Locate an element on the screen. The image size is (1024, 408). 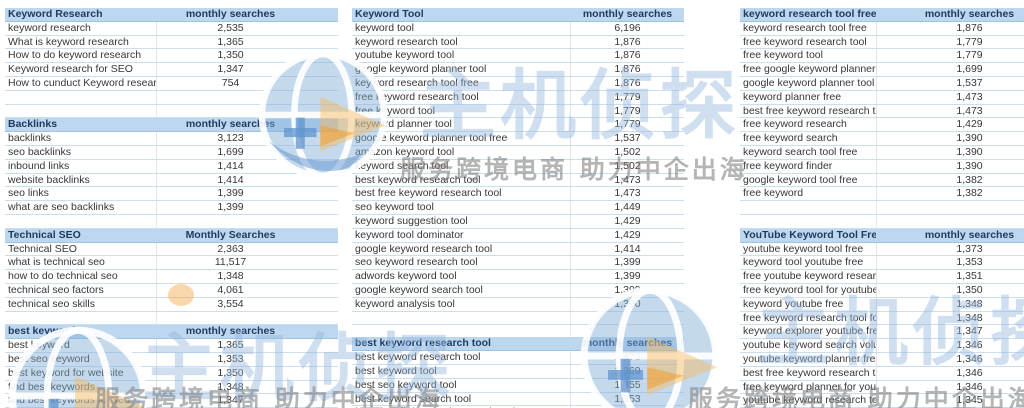
table-title-cell: Backlinks is located at coordinates (33, 124).